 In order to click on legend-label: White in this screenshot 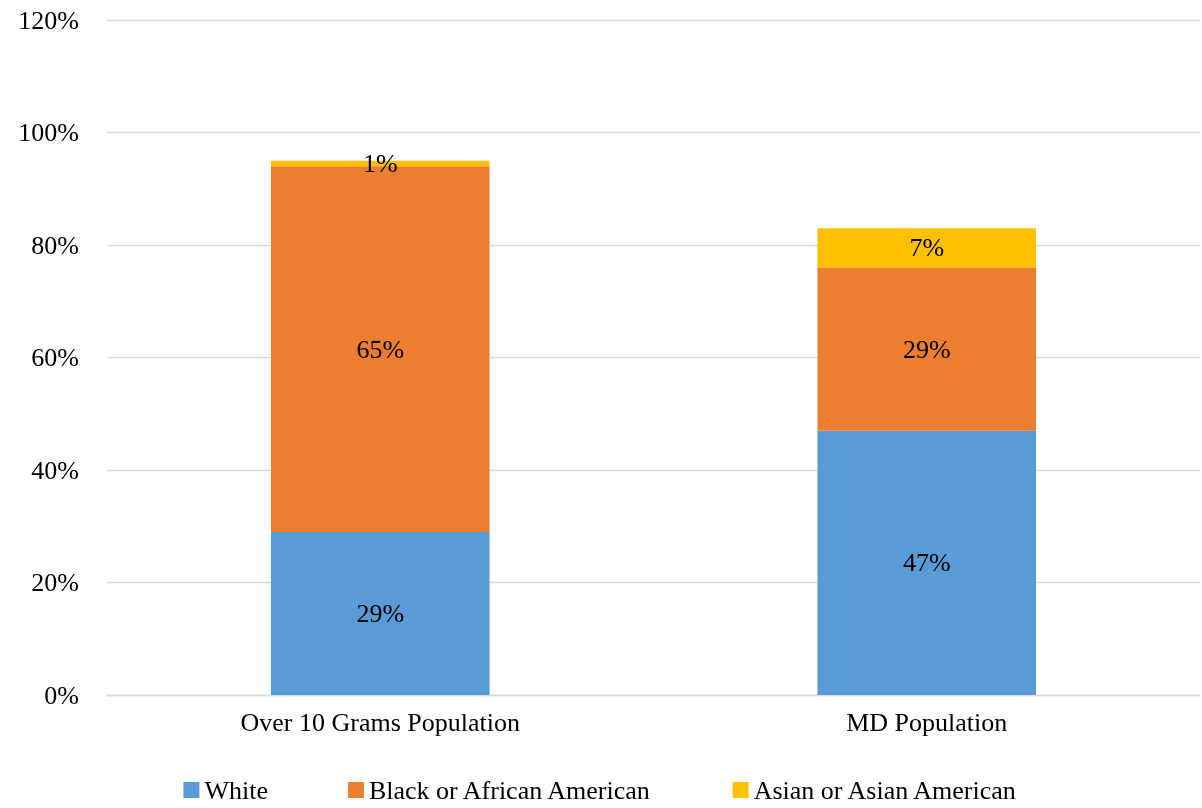, I will do `click(236, 790)`.